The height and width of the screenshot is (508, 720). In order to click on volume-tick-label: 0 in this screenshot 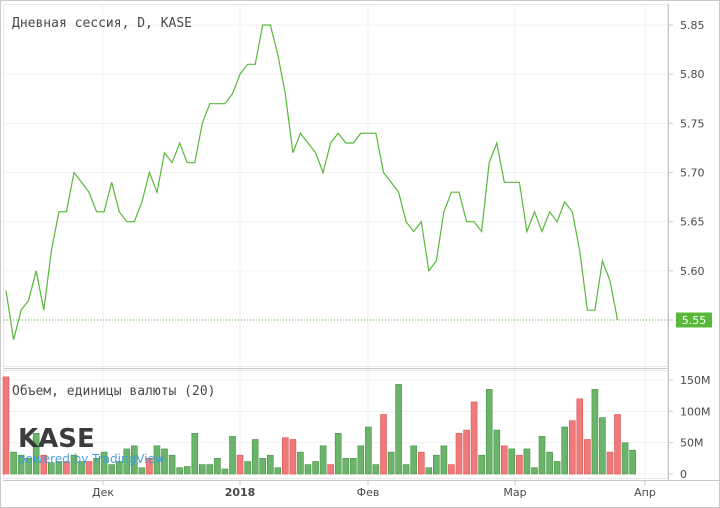, I will do `click(683, 474)`.